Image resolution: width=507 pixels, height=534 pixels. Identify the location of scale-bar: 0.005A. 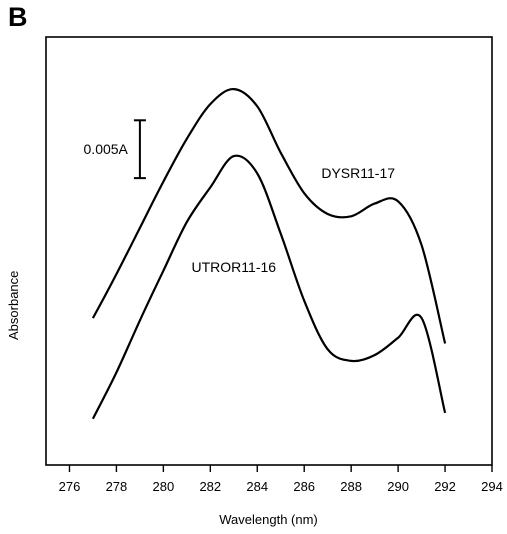
(115, 149).